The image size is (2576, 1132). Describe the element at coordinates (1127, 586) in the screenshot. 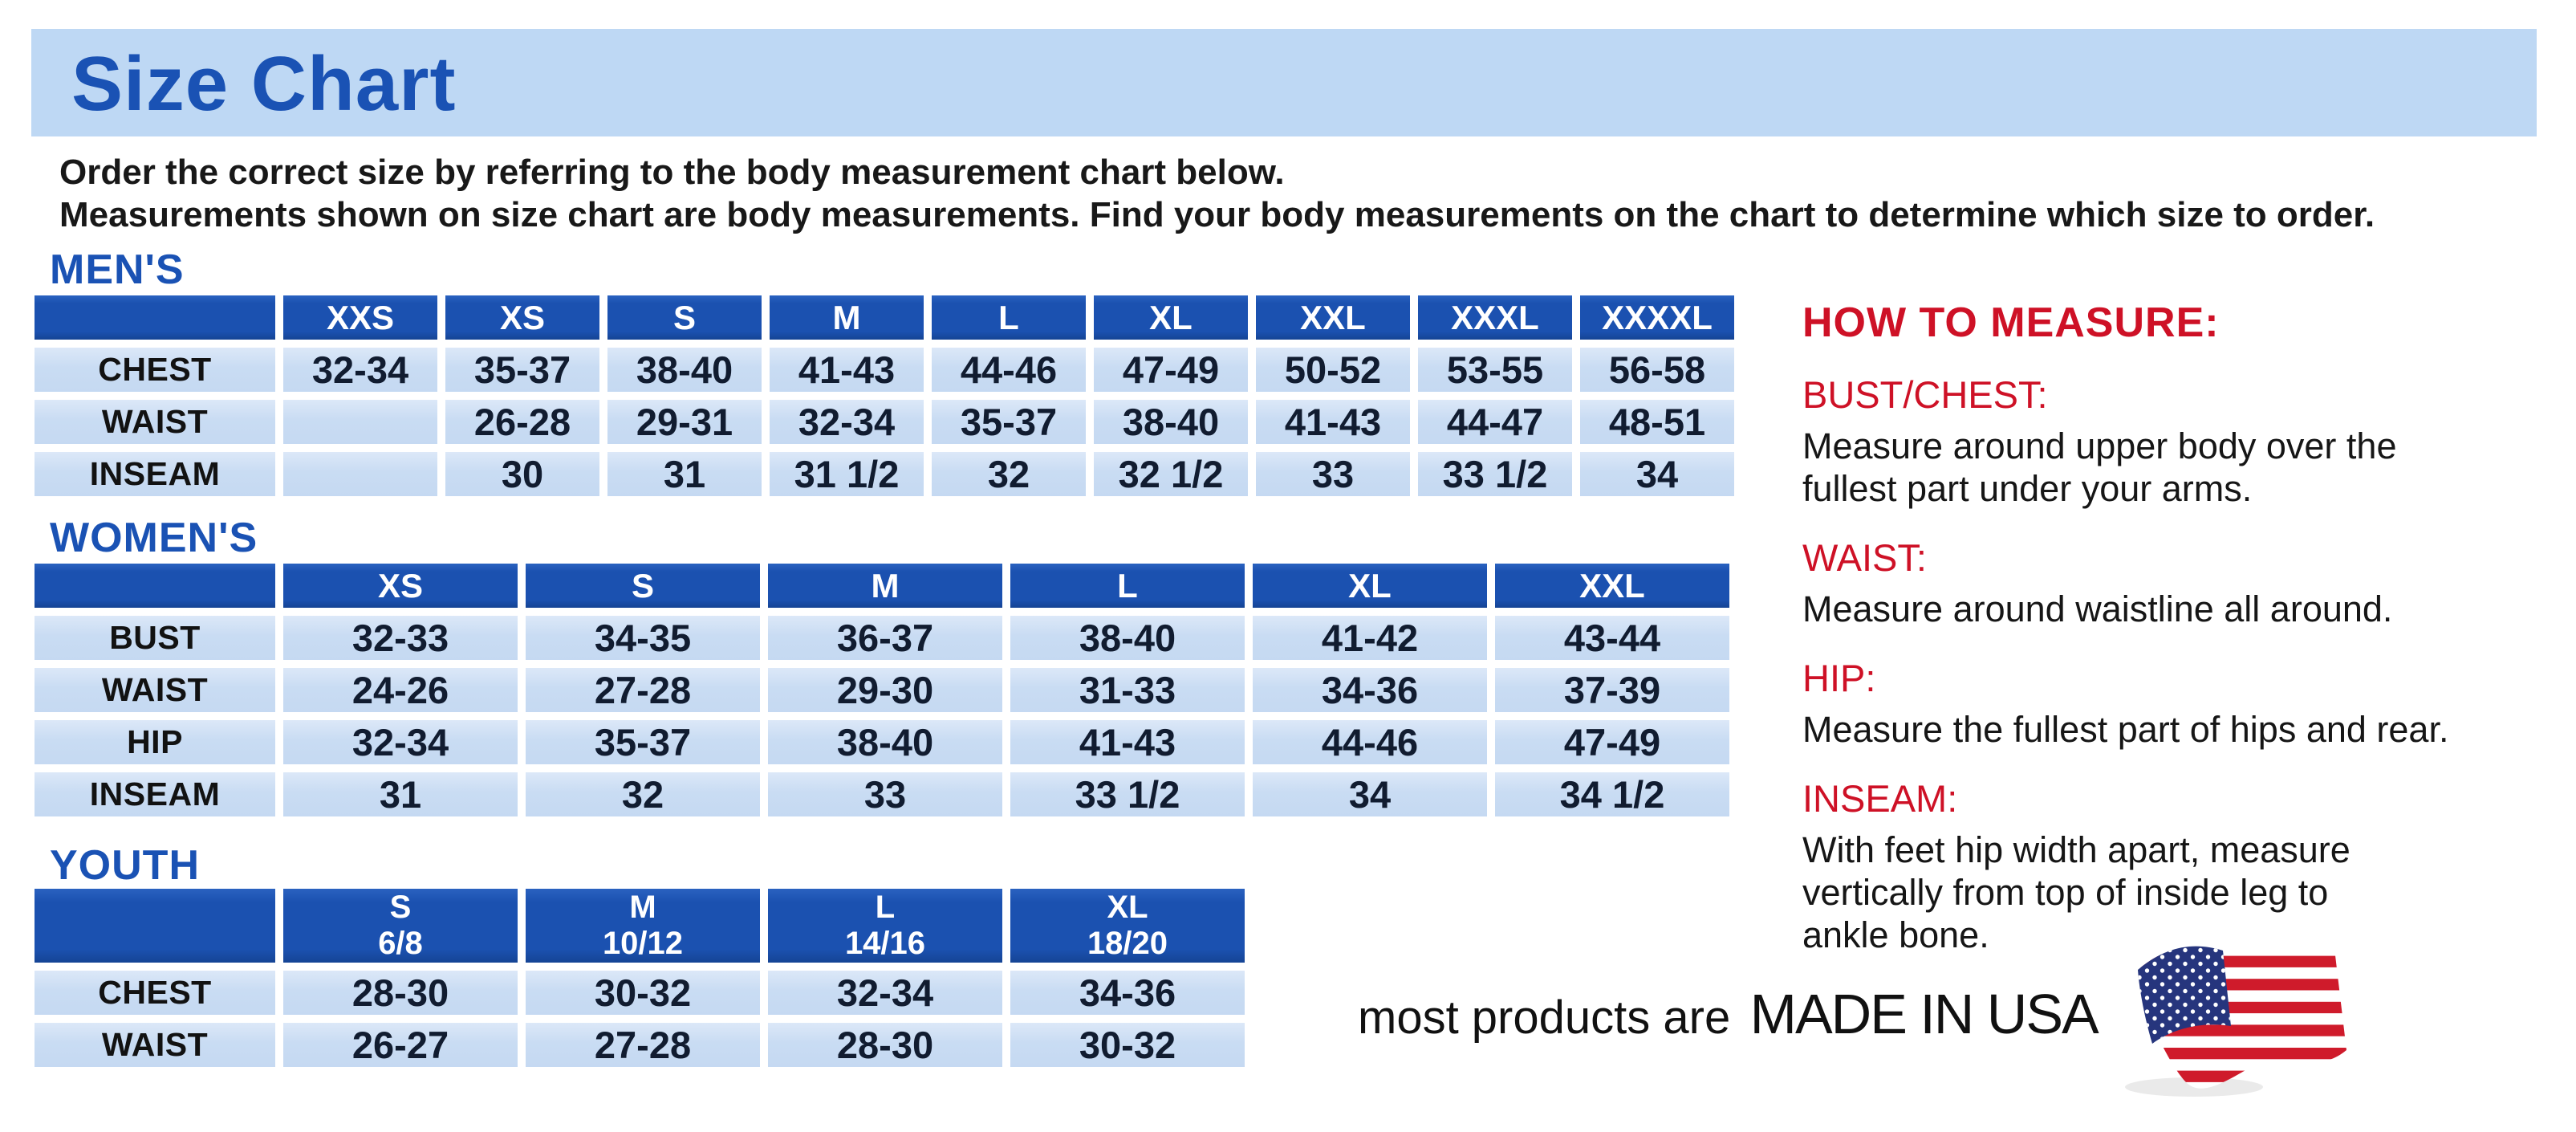

I see `column-header: L` at that location.